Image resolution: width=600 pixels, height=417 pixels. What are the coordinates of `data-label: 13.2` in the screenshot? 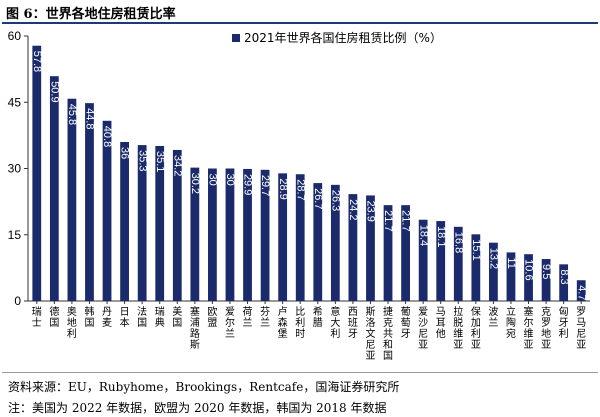 It's located at (494, 258).